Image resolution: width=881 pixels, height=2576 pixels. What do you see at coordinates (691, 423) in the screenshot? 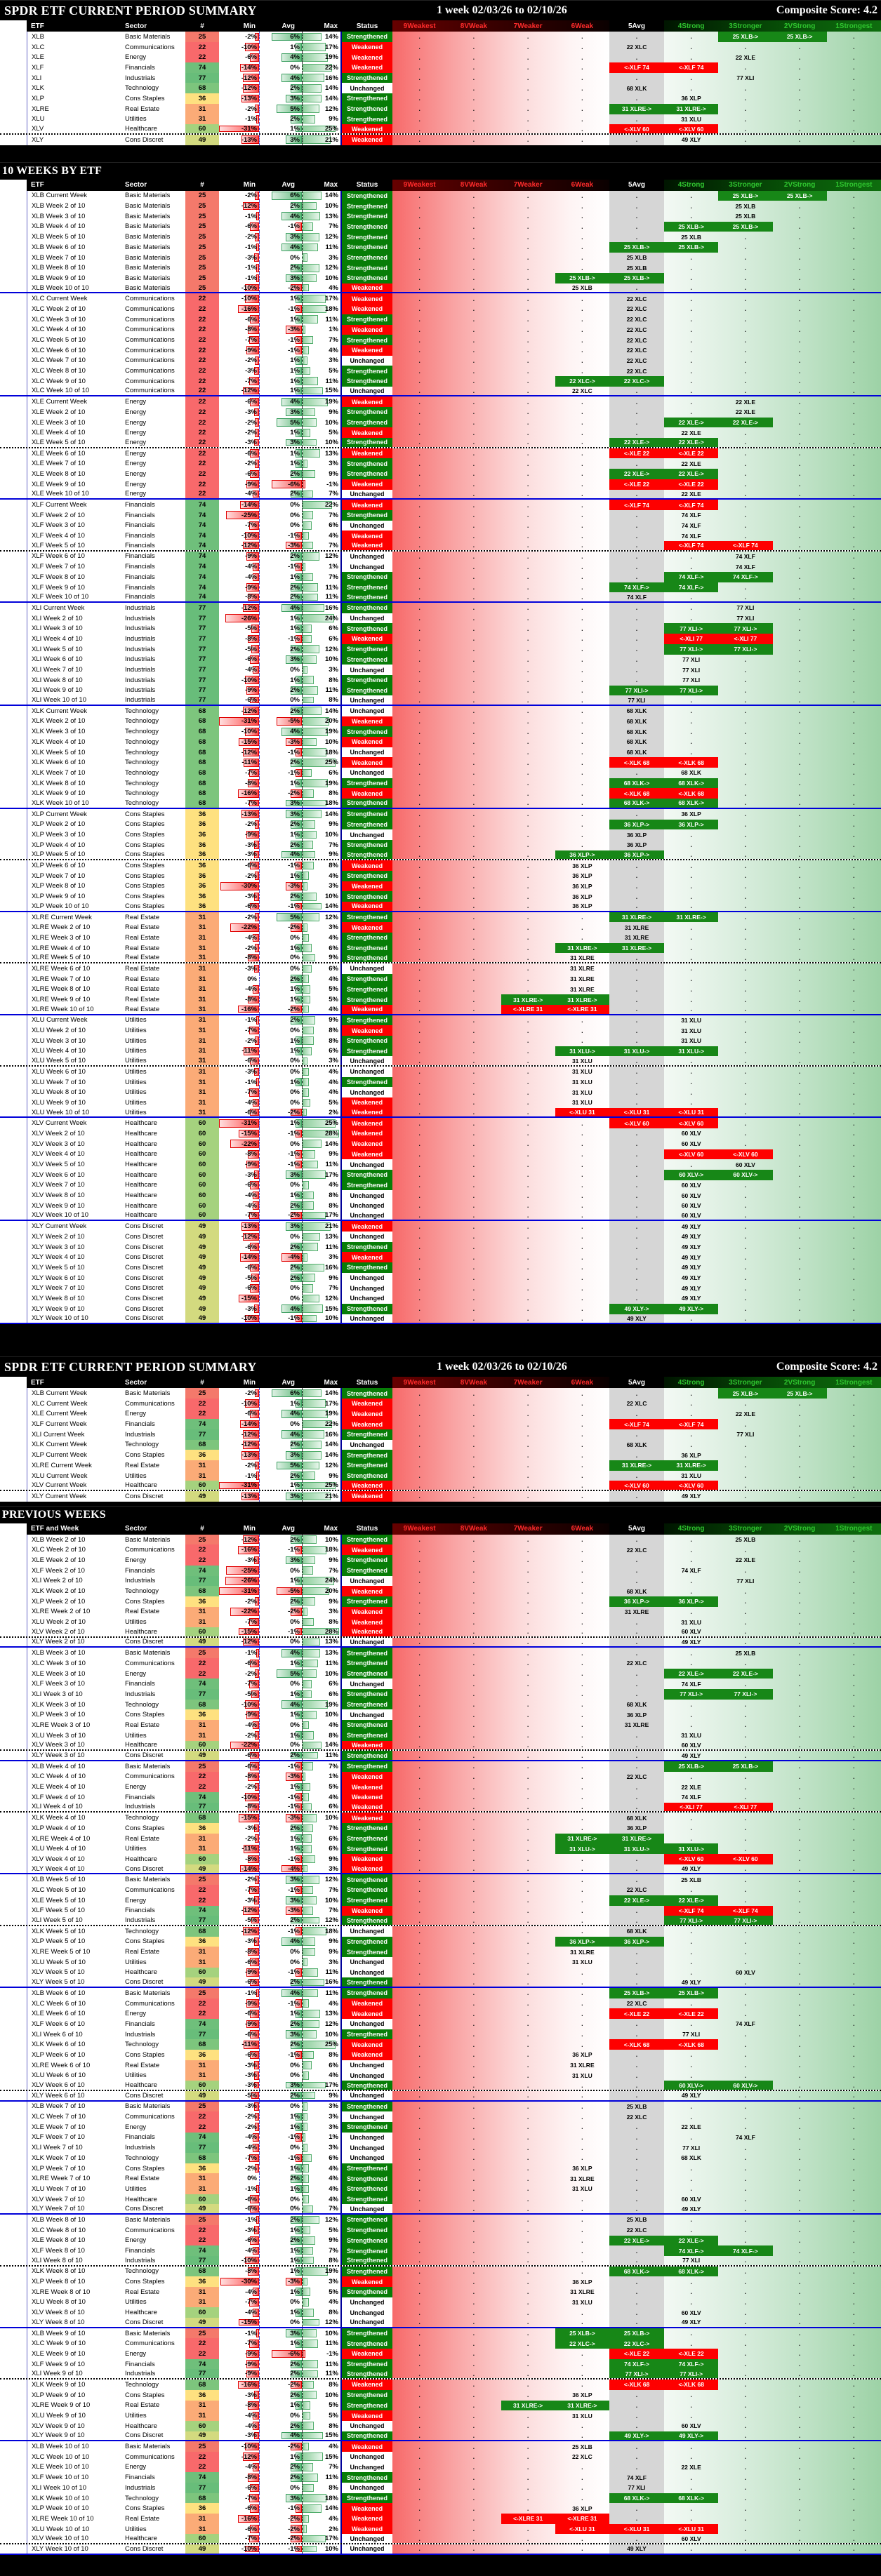
I see `strengthen-move-cell: 22 XLE->` at bounding box center [691, 423].